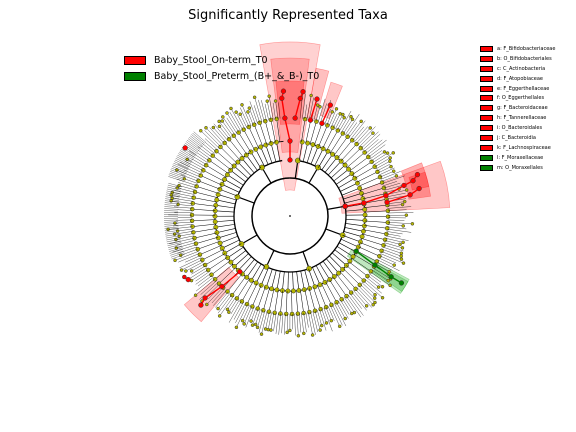  What do you see at coordinates (285, 118) in the screenshot?
I see `enriched-clade-bacteroidetes-node` at bounding box center [285, 118].